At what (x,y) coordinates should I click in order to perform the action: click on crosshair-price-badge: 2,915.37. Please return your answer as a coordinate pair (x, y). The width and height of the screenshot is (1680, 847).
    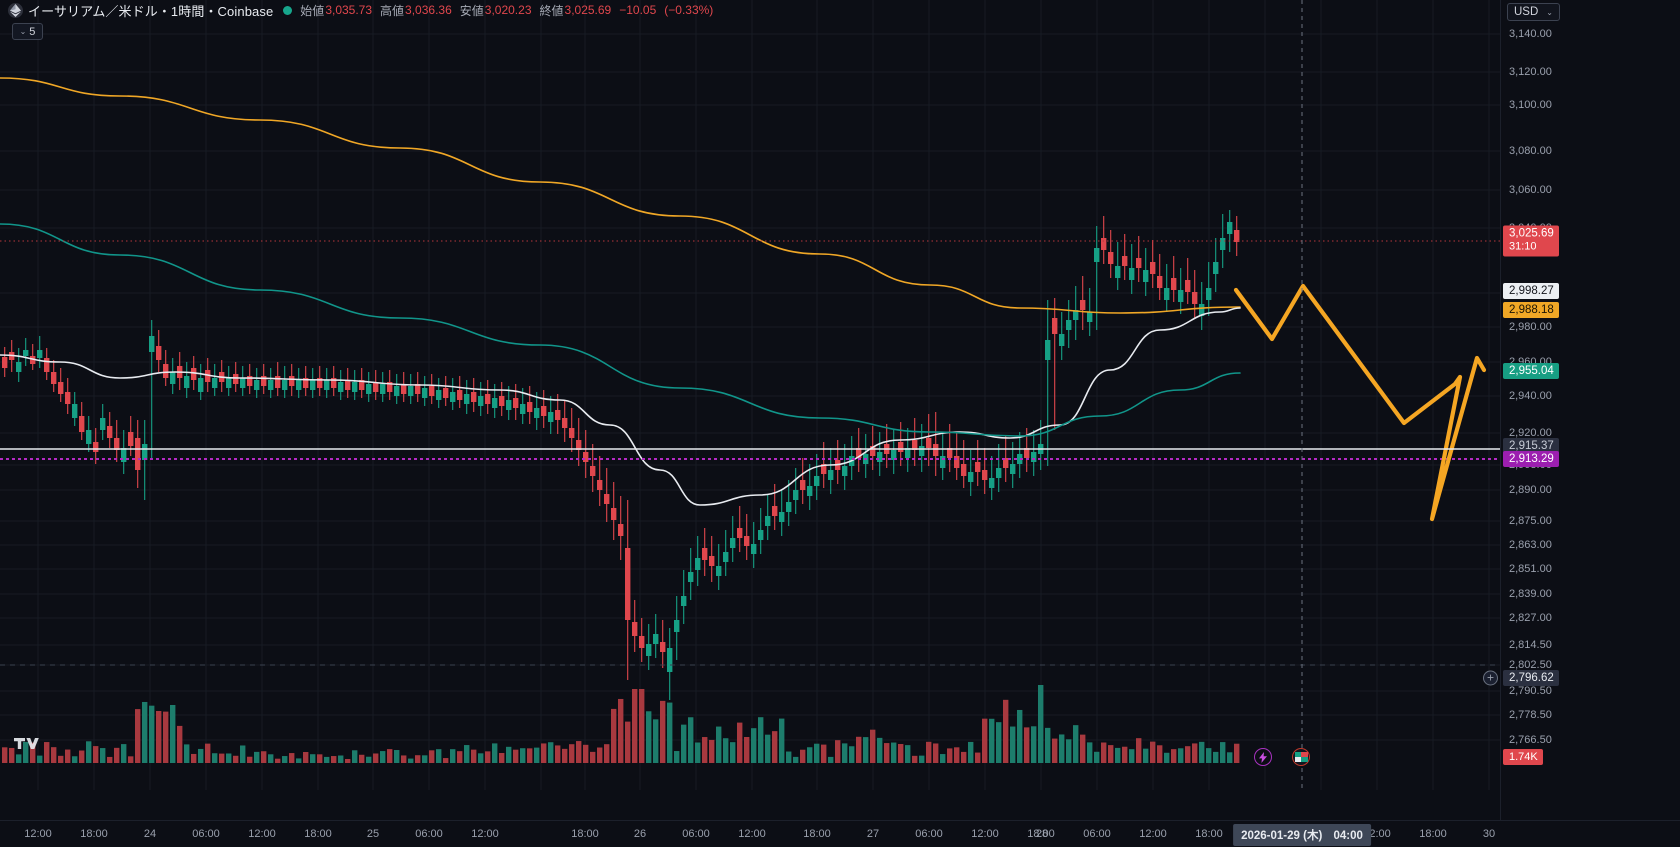
    Looking at the image, I should click on (1531, 446).